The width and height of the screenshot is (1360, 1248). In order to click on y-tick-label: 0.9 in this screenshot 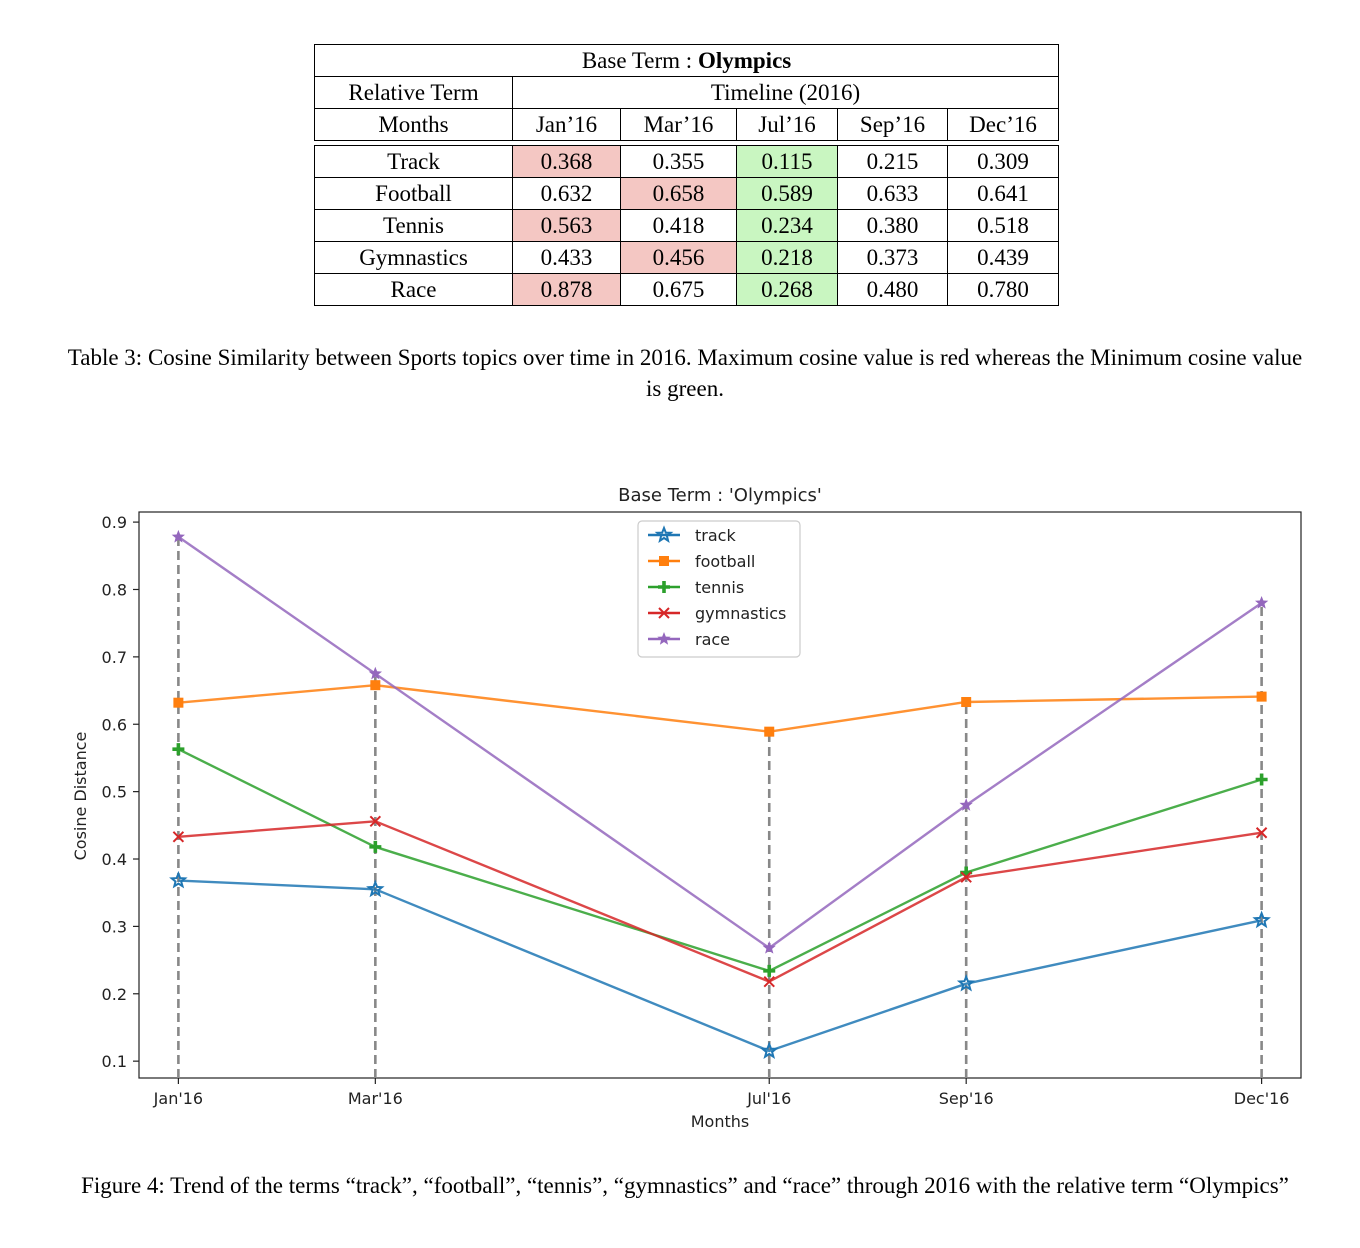, I will do `click(114, 522)`.